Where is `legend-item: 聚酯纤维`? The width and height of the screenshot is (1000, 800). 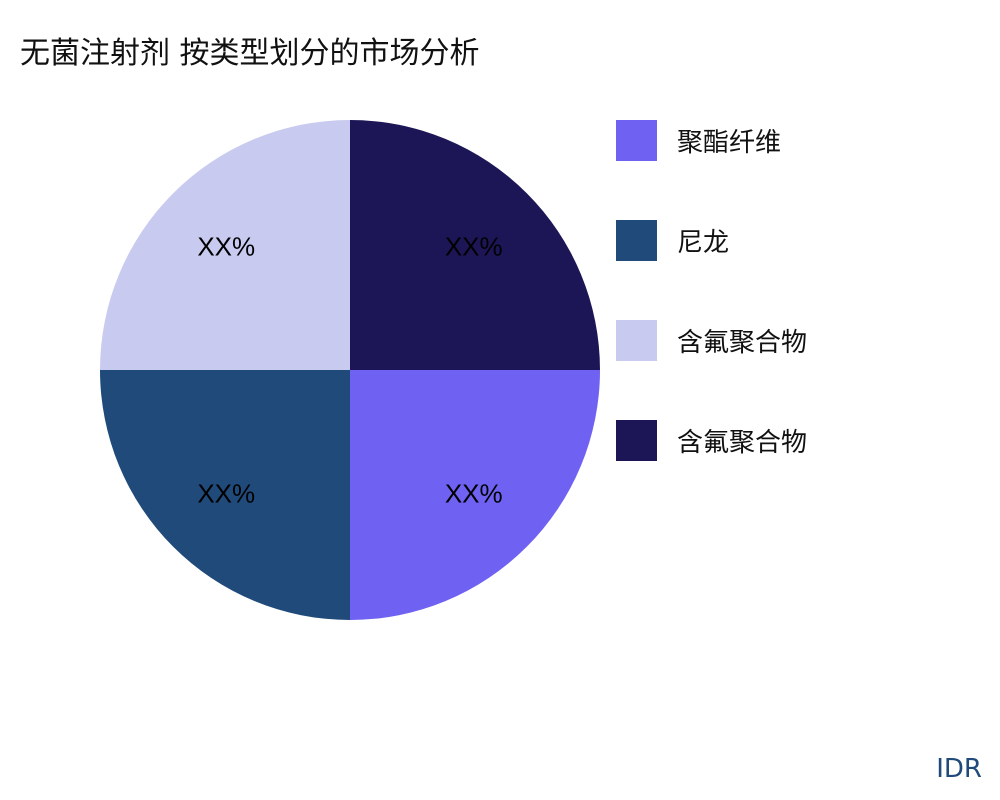 legend-item: 聚酯纤维 is located at coordinates (699, 140).